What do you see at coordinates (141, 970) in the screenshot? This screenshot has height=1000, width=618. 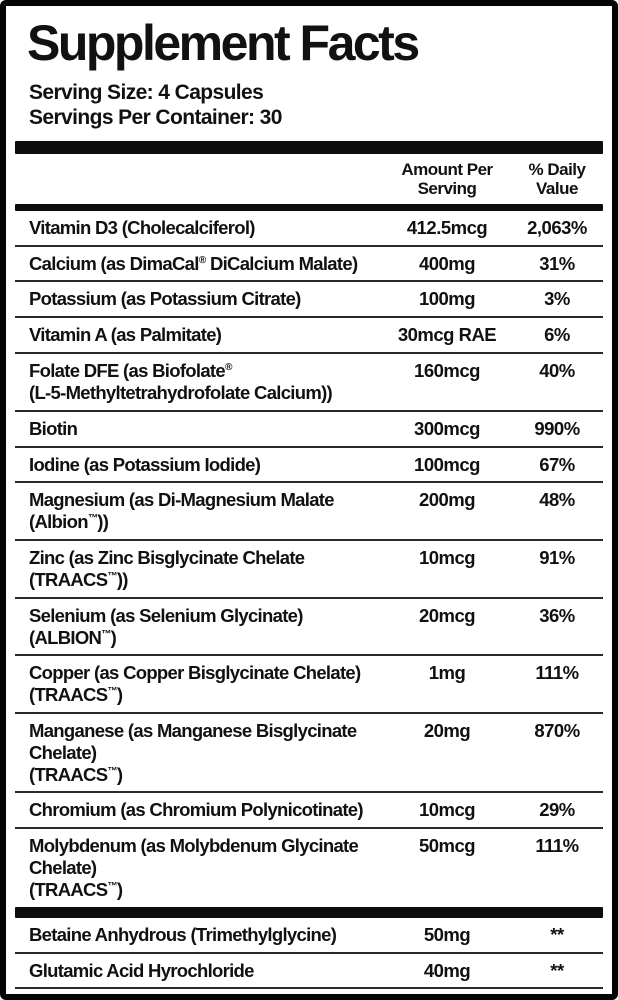 I see `nutrient-name: Glutamic Acid Hyrochloride` at bounding box center [141, 970].